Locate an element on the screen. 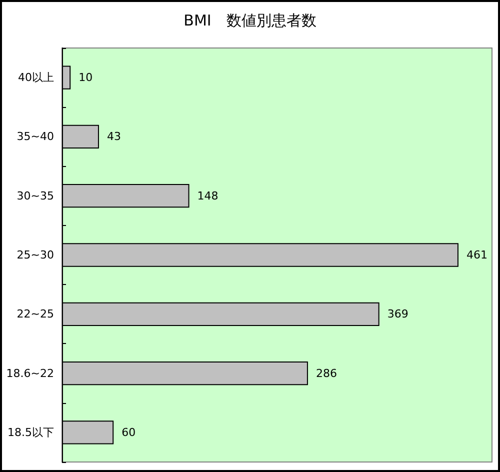  data-label: 286 is located at coordinates (326, 373).